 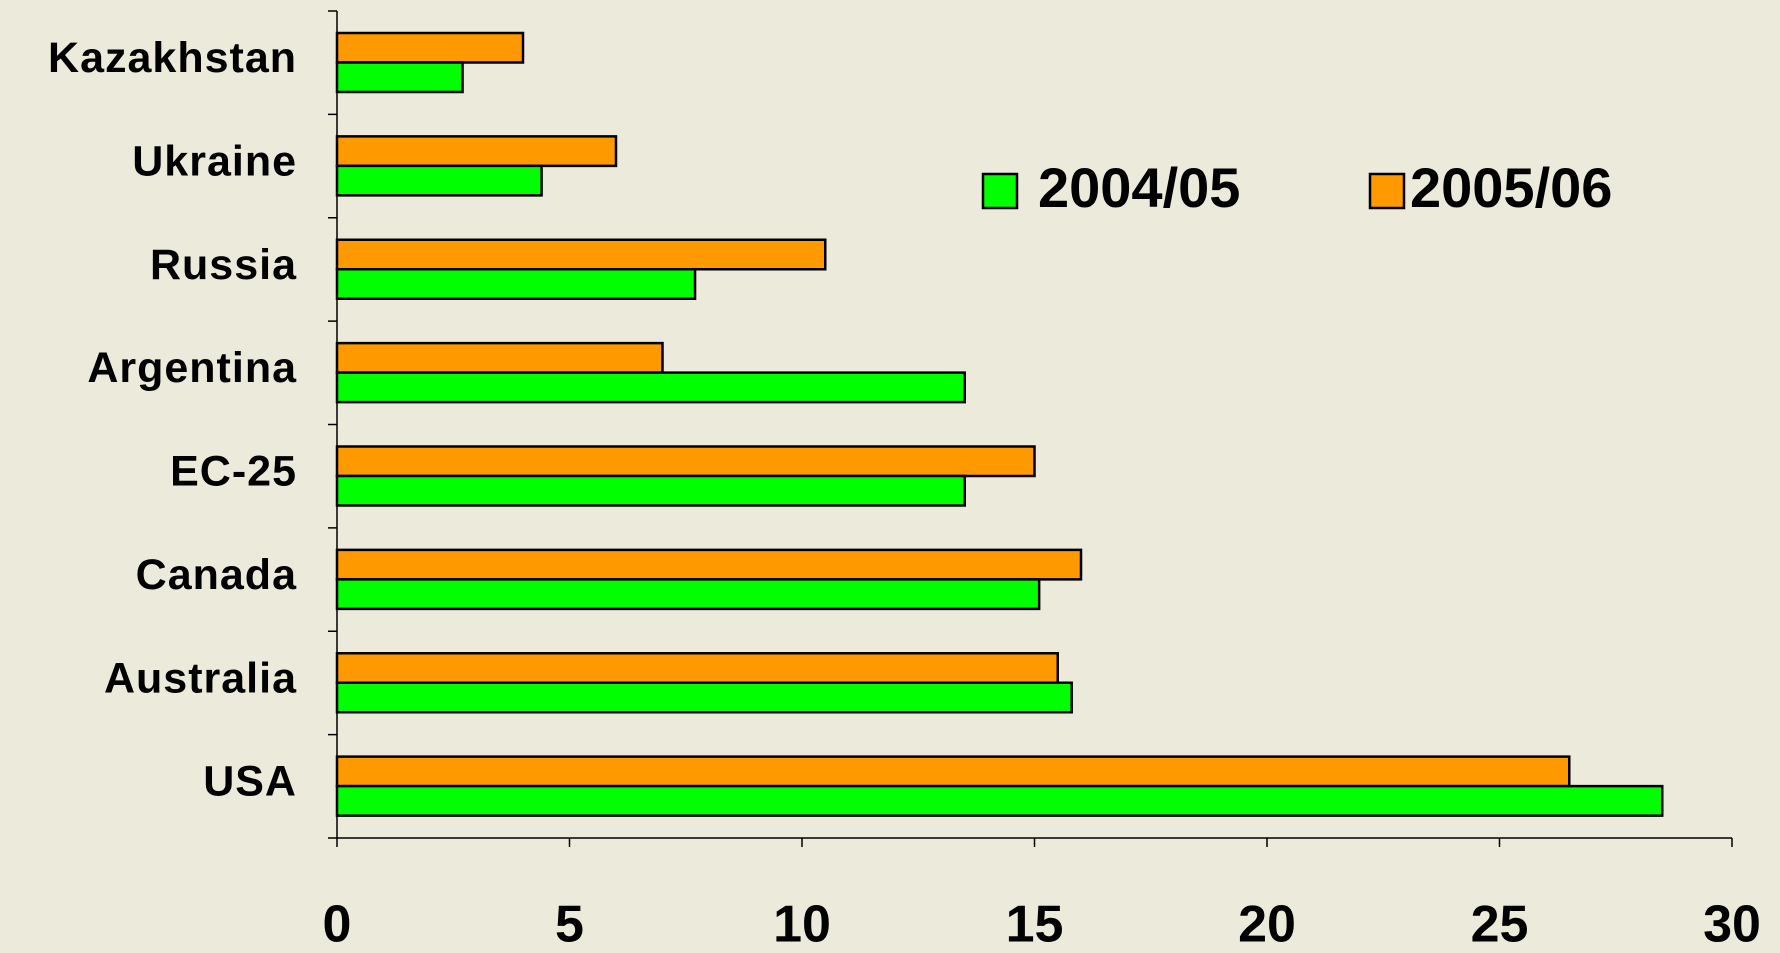 What do you see at coordinates (200, 678) in the screenshot?
I see `y-tick-label: Australia` at bounding box center [200, 678].